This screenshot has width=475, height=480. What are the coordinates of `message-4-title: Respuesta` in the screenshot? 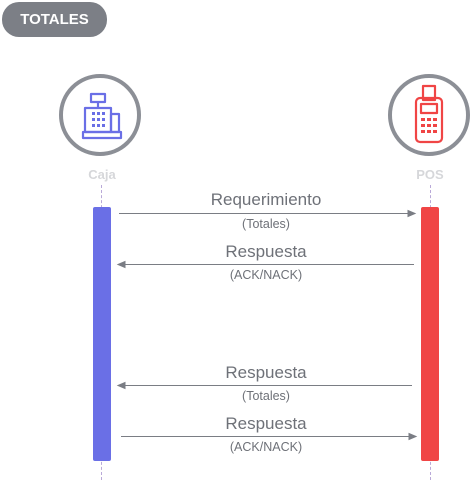 It's located at (266, 423).